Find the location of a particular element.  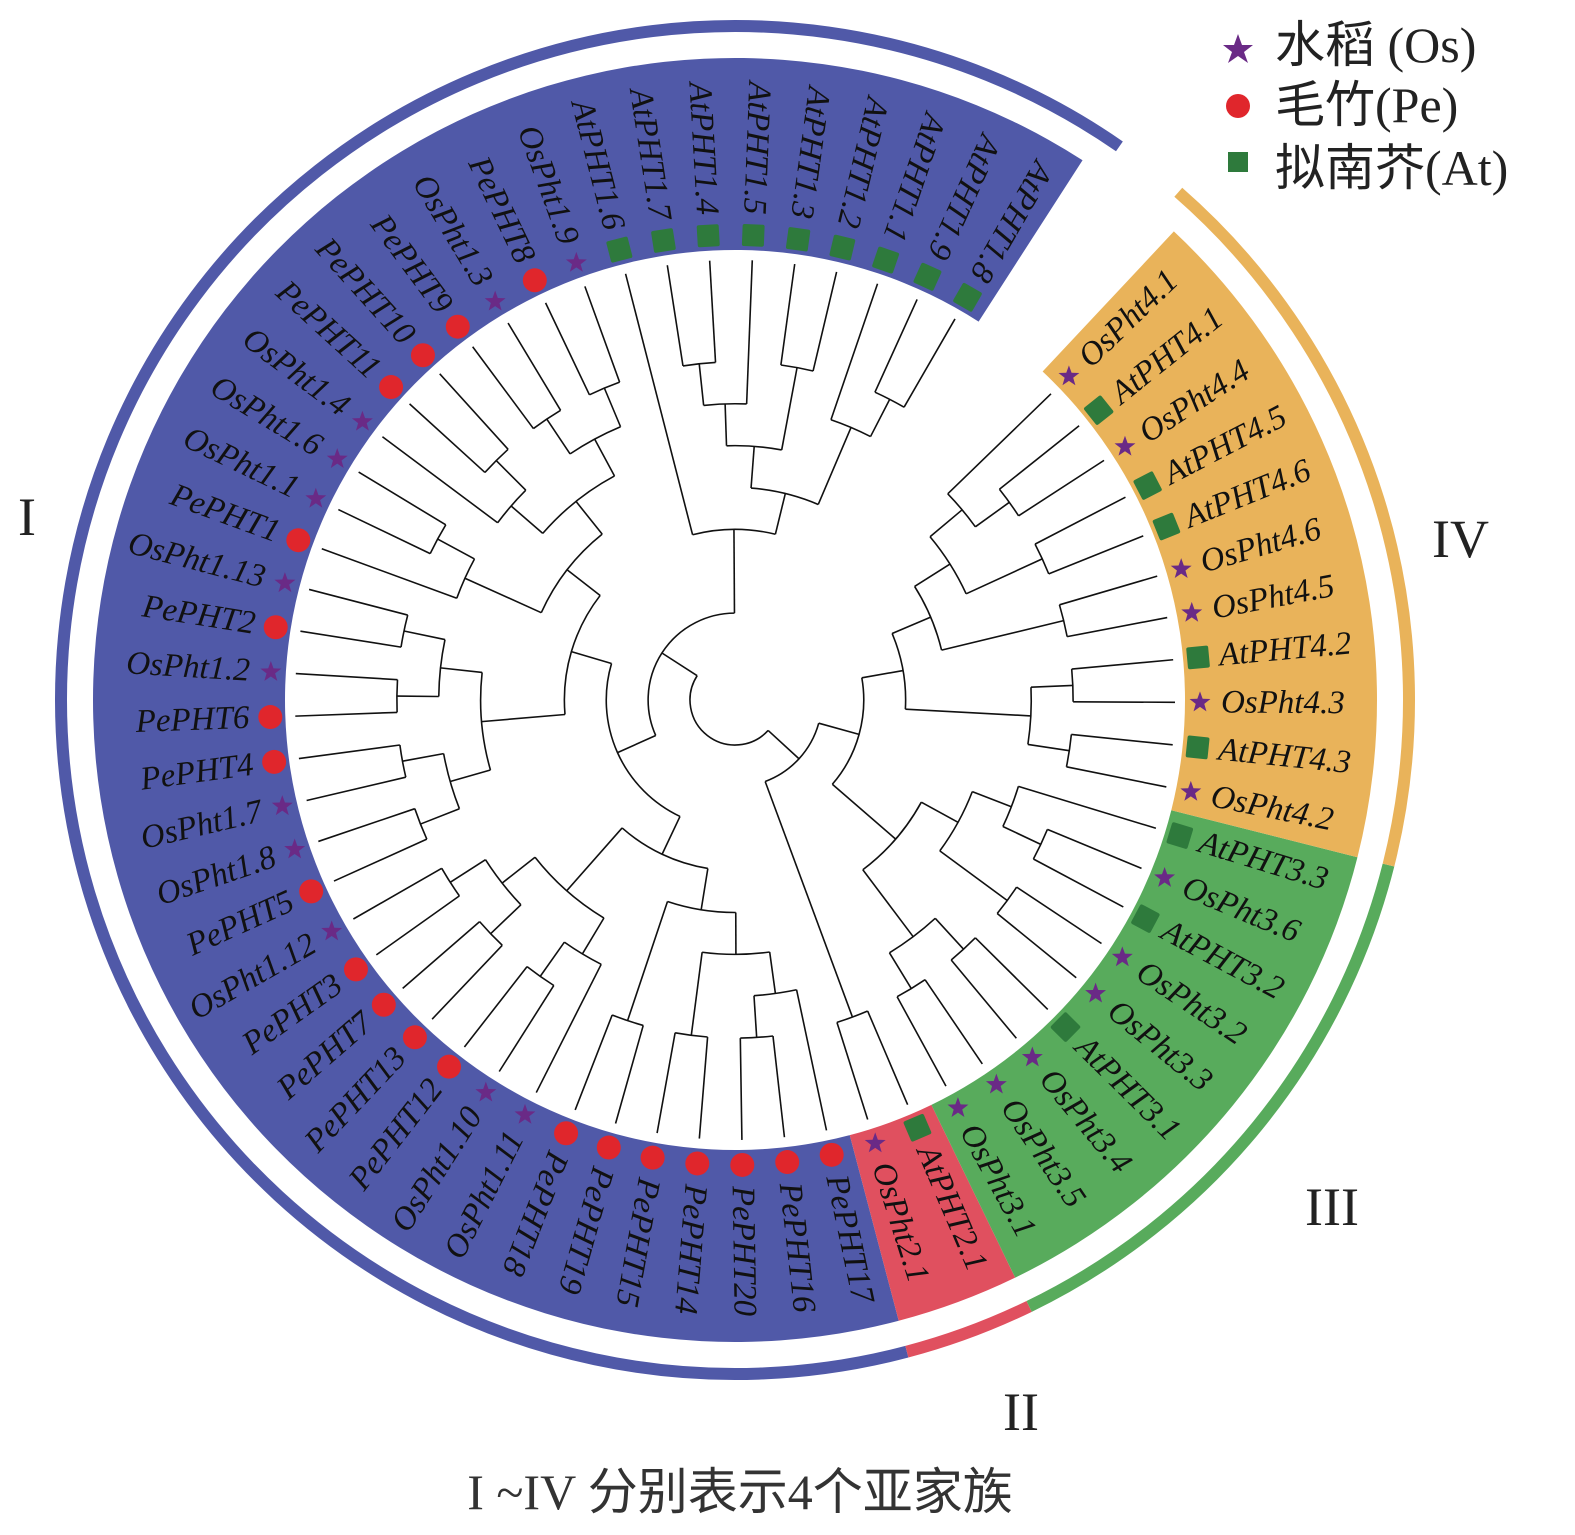

clade-arc-III is located at coordinates (1210, 1087).